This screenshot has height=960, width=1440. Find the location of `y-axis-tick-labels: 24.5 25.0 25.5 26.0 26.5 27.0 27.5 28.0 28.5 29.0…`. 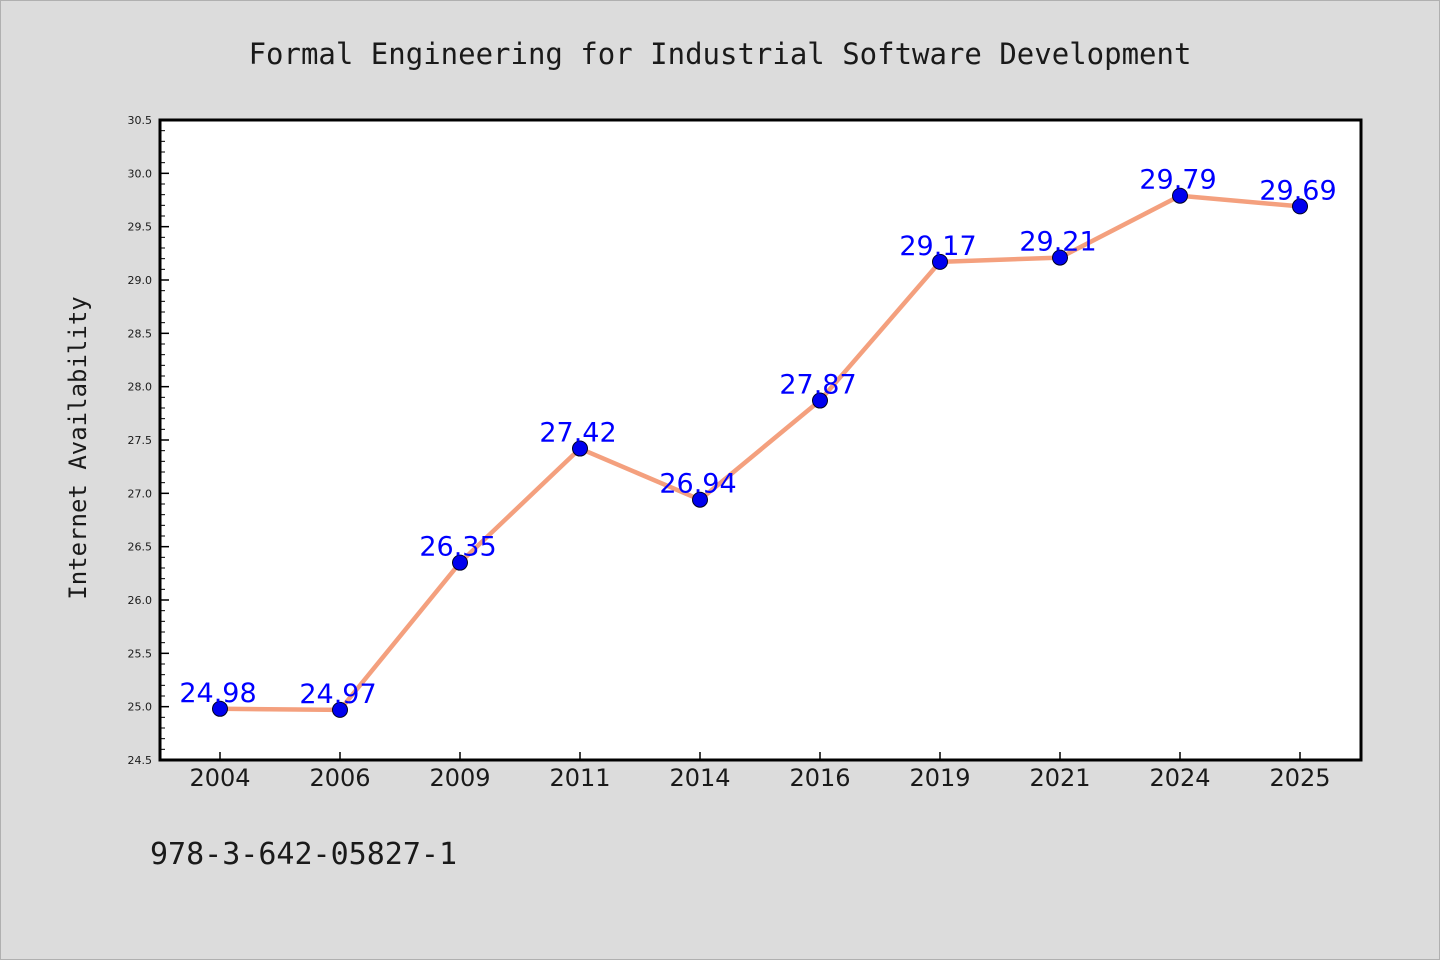

y-axis-tick-labels: 24.5 25.0 25.5 26.0 26.5 27.0 27.5 28.0 28.5 29.0… is located at coordinates (140, 440).